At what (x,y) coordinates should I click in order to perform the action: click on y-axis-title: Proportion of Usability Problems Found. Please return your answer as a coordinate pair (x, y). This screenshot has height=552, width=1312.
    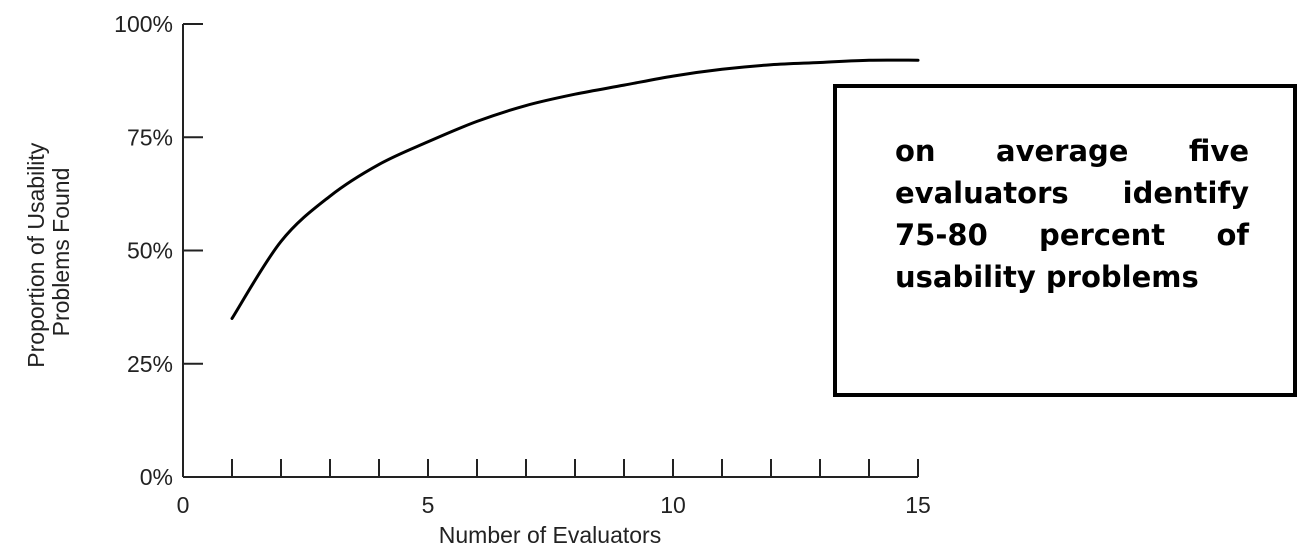
    Looking at the image, I should click on (48, 251).